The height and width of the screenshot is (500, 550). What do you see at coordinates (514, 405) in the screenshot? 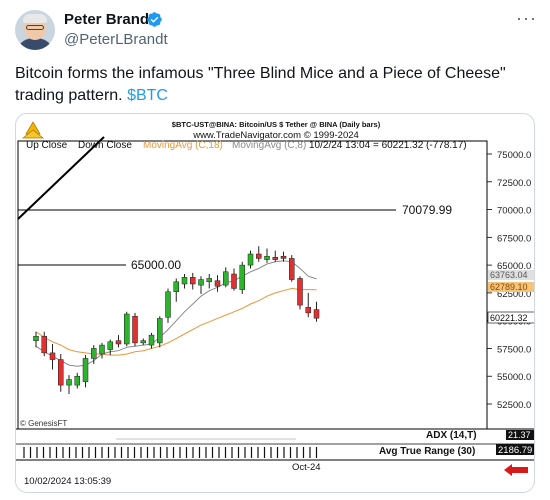
I see `y-tick-label: 52500.0` at bounding box center [514, 405].